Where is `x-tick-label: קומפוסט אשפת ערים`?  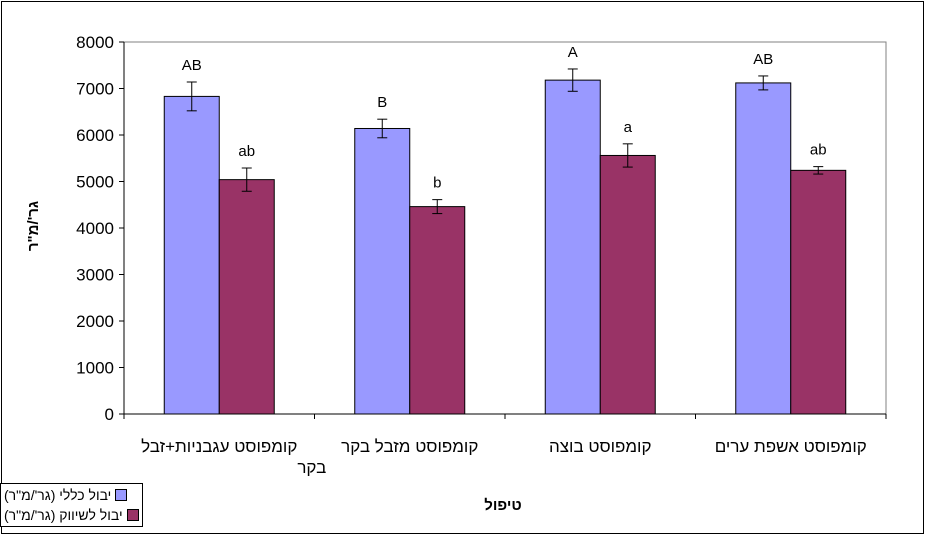 x-tick-label: קומפוסט אשפת ערים is located at coordinates (791, 446).